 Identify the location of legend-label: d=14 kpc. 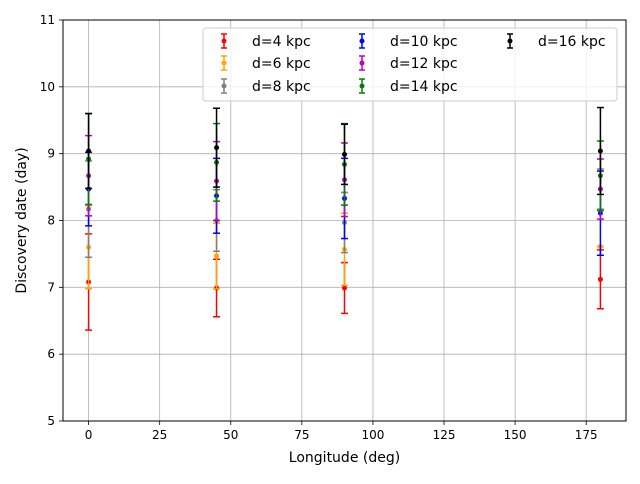
(424, 87).